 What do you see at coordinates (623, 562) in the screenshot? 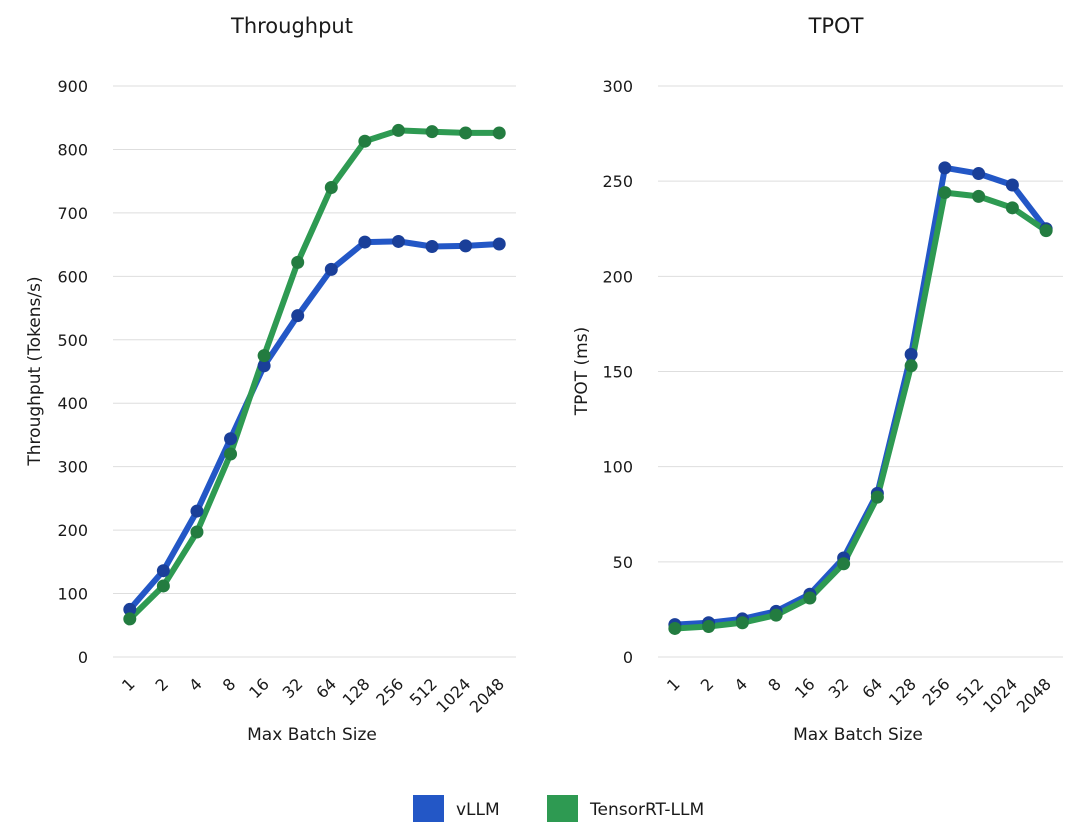
I see `y-tick-label: 50` at bounding box center [623, 562].